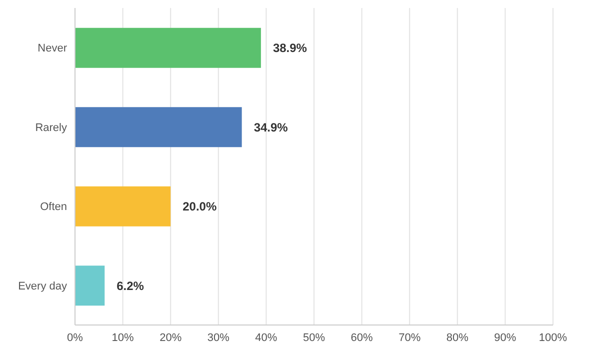 Image resolution: width=591 pixels, height=363 pixels. What do you see at coordinates (130, 285) in the screenshot?
I see `data-label: 6.2%` at bounding box center [130, 285].